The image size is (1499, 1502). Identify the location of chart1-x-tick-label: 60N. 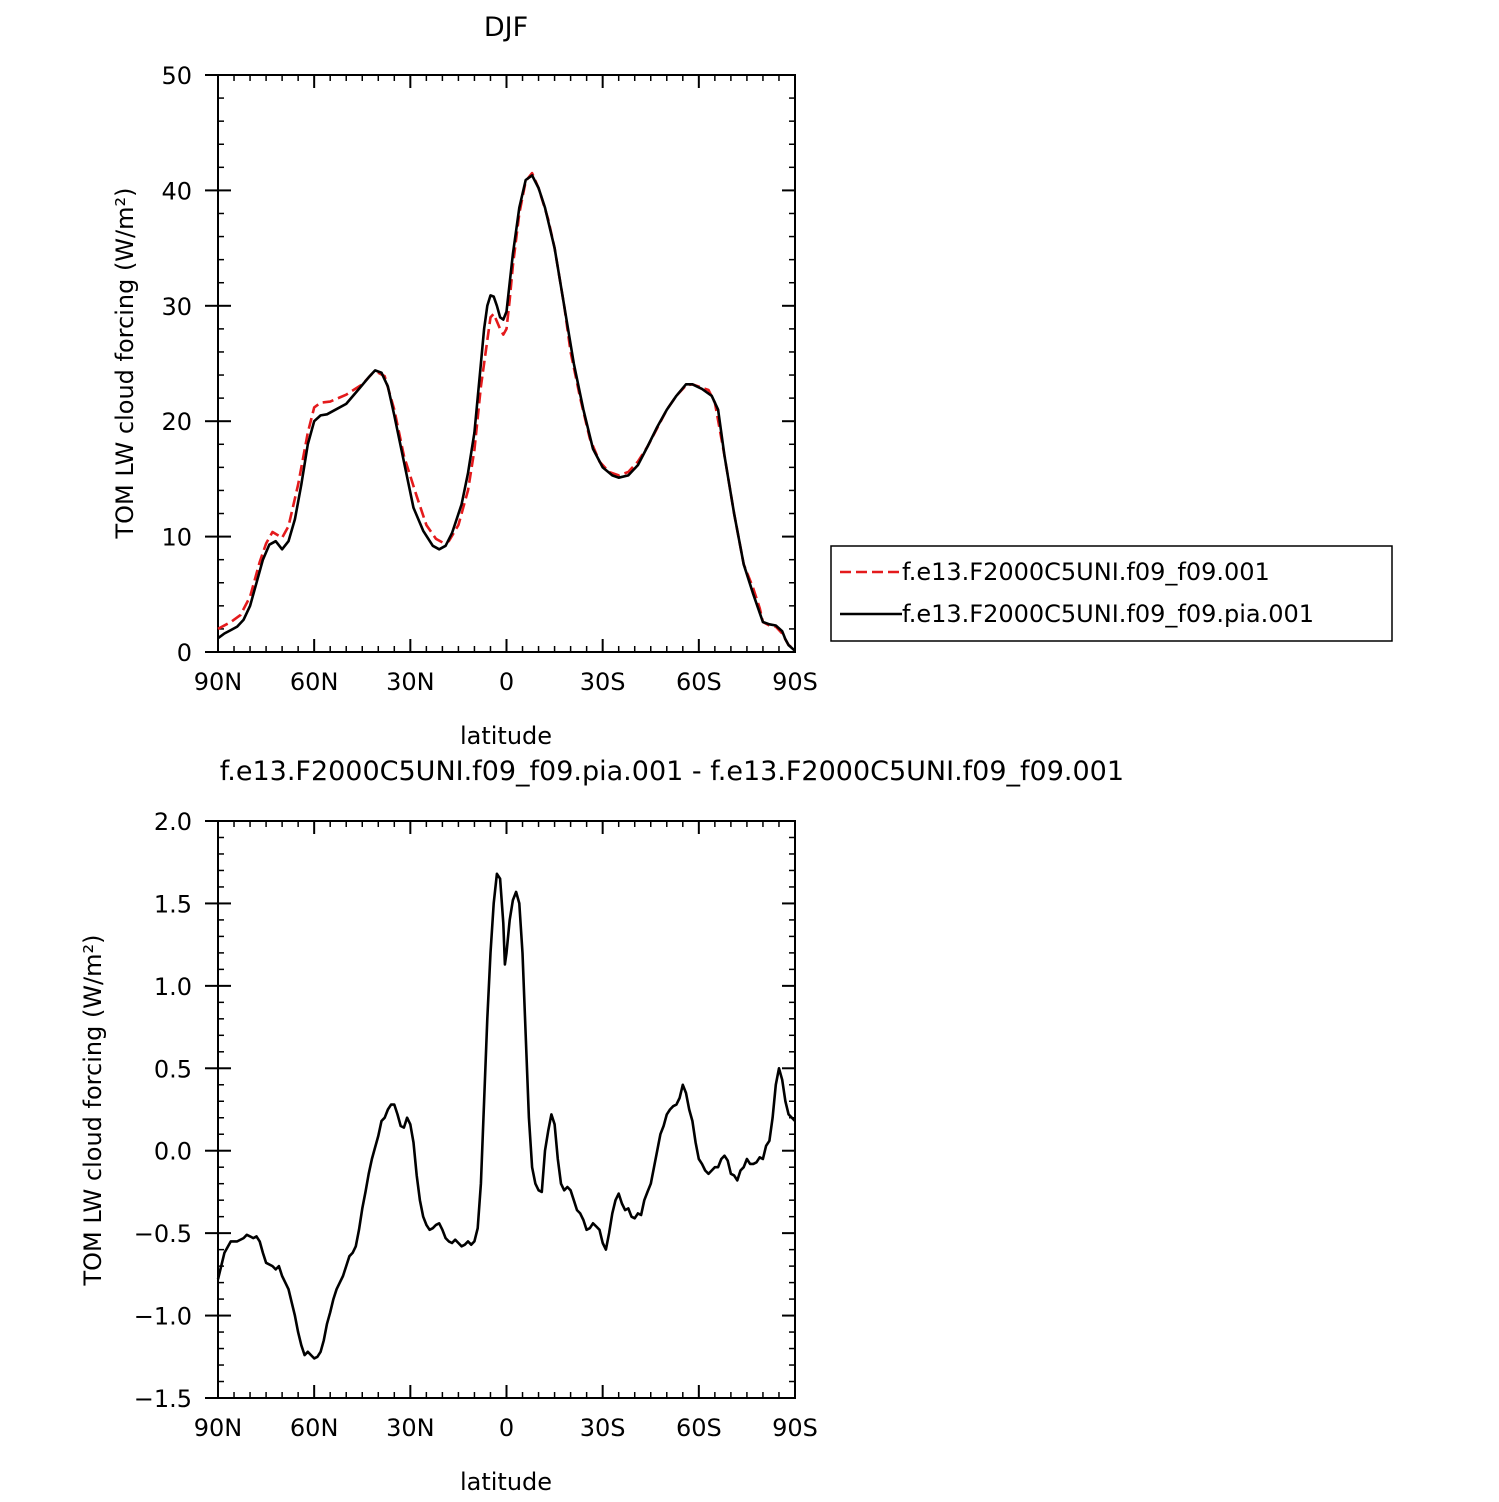
(314, 1428).